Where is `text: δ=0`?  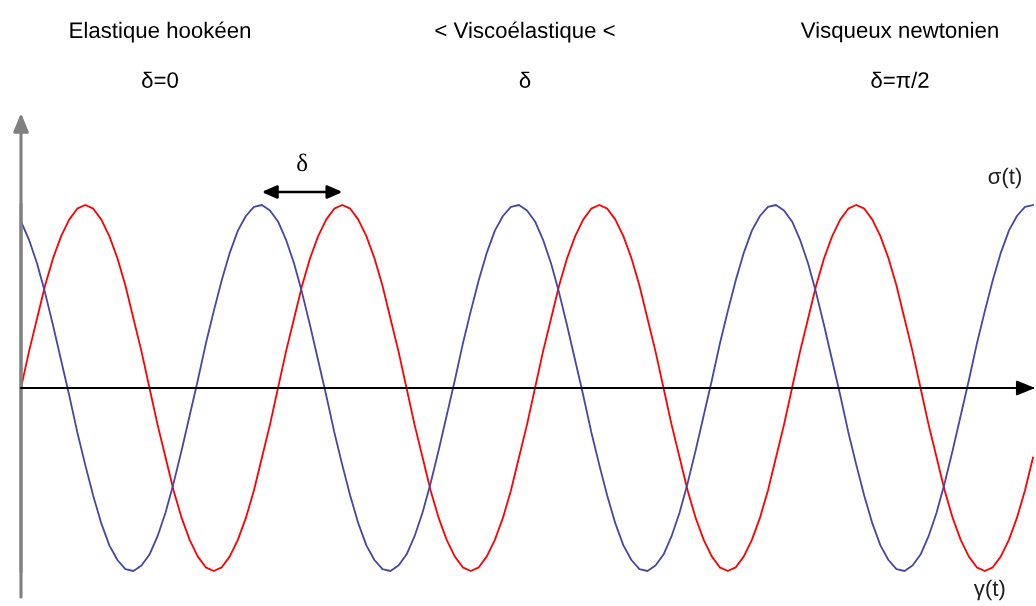
text: δ=0 is located at coordinates (160, 79).